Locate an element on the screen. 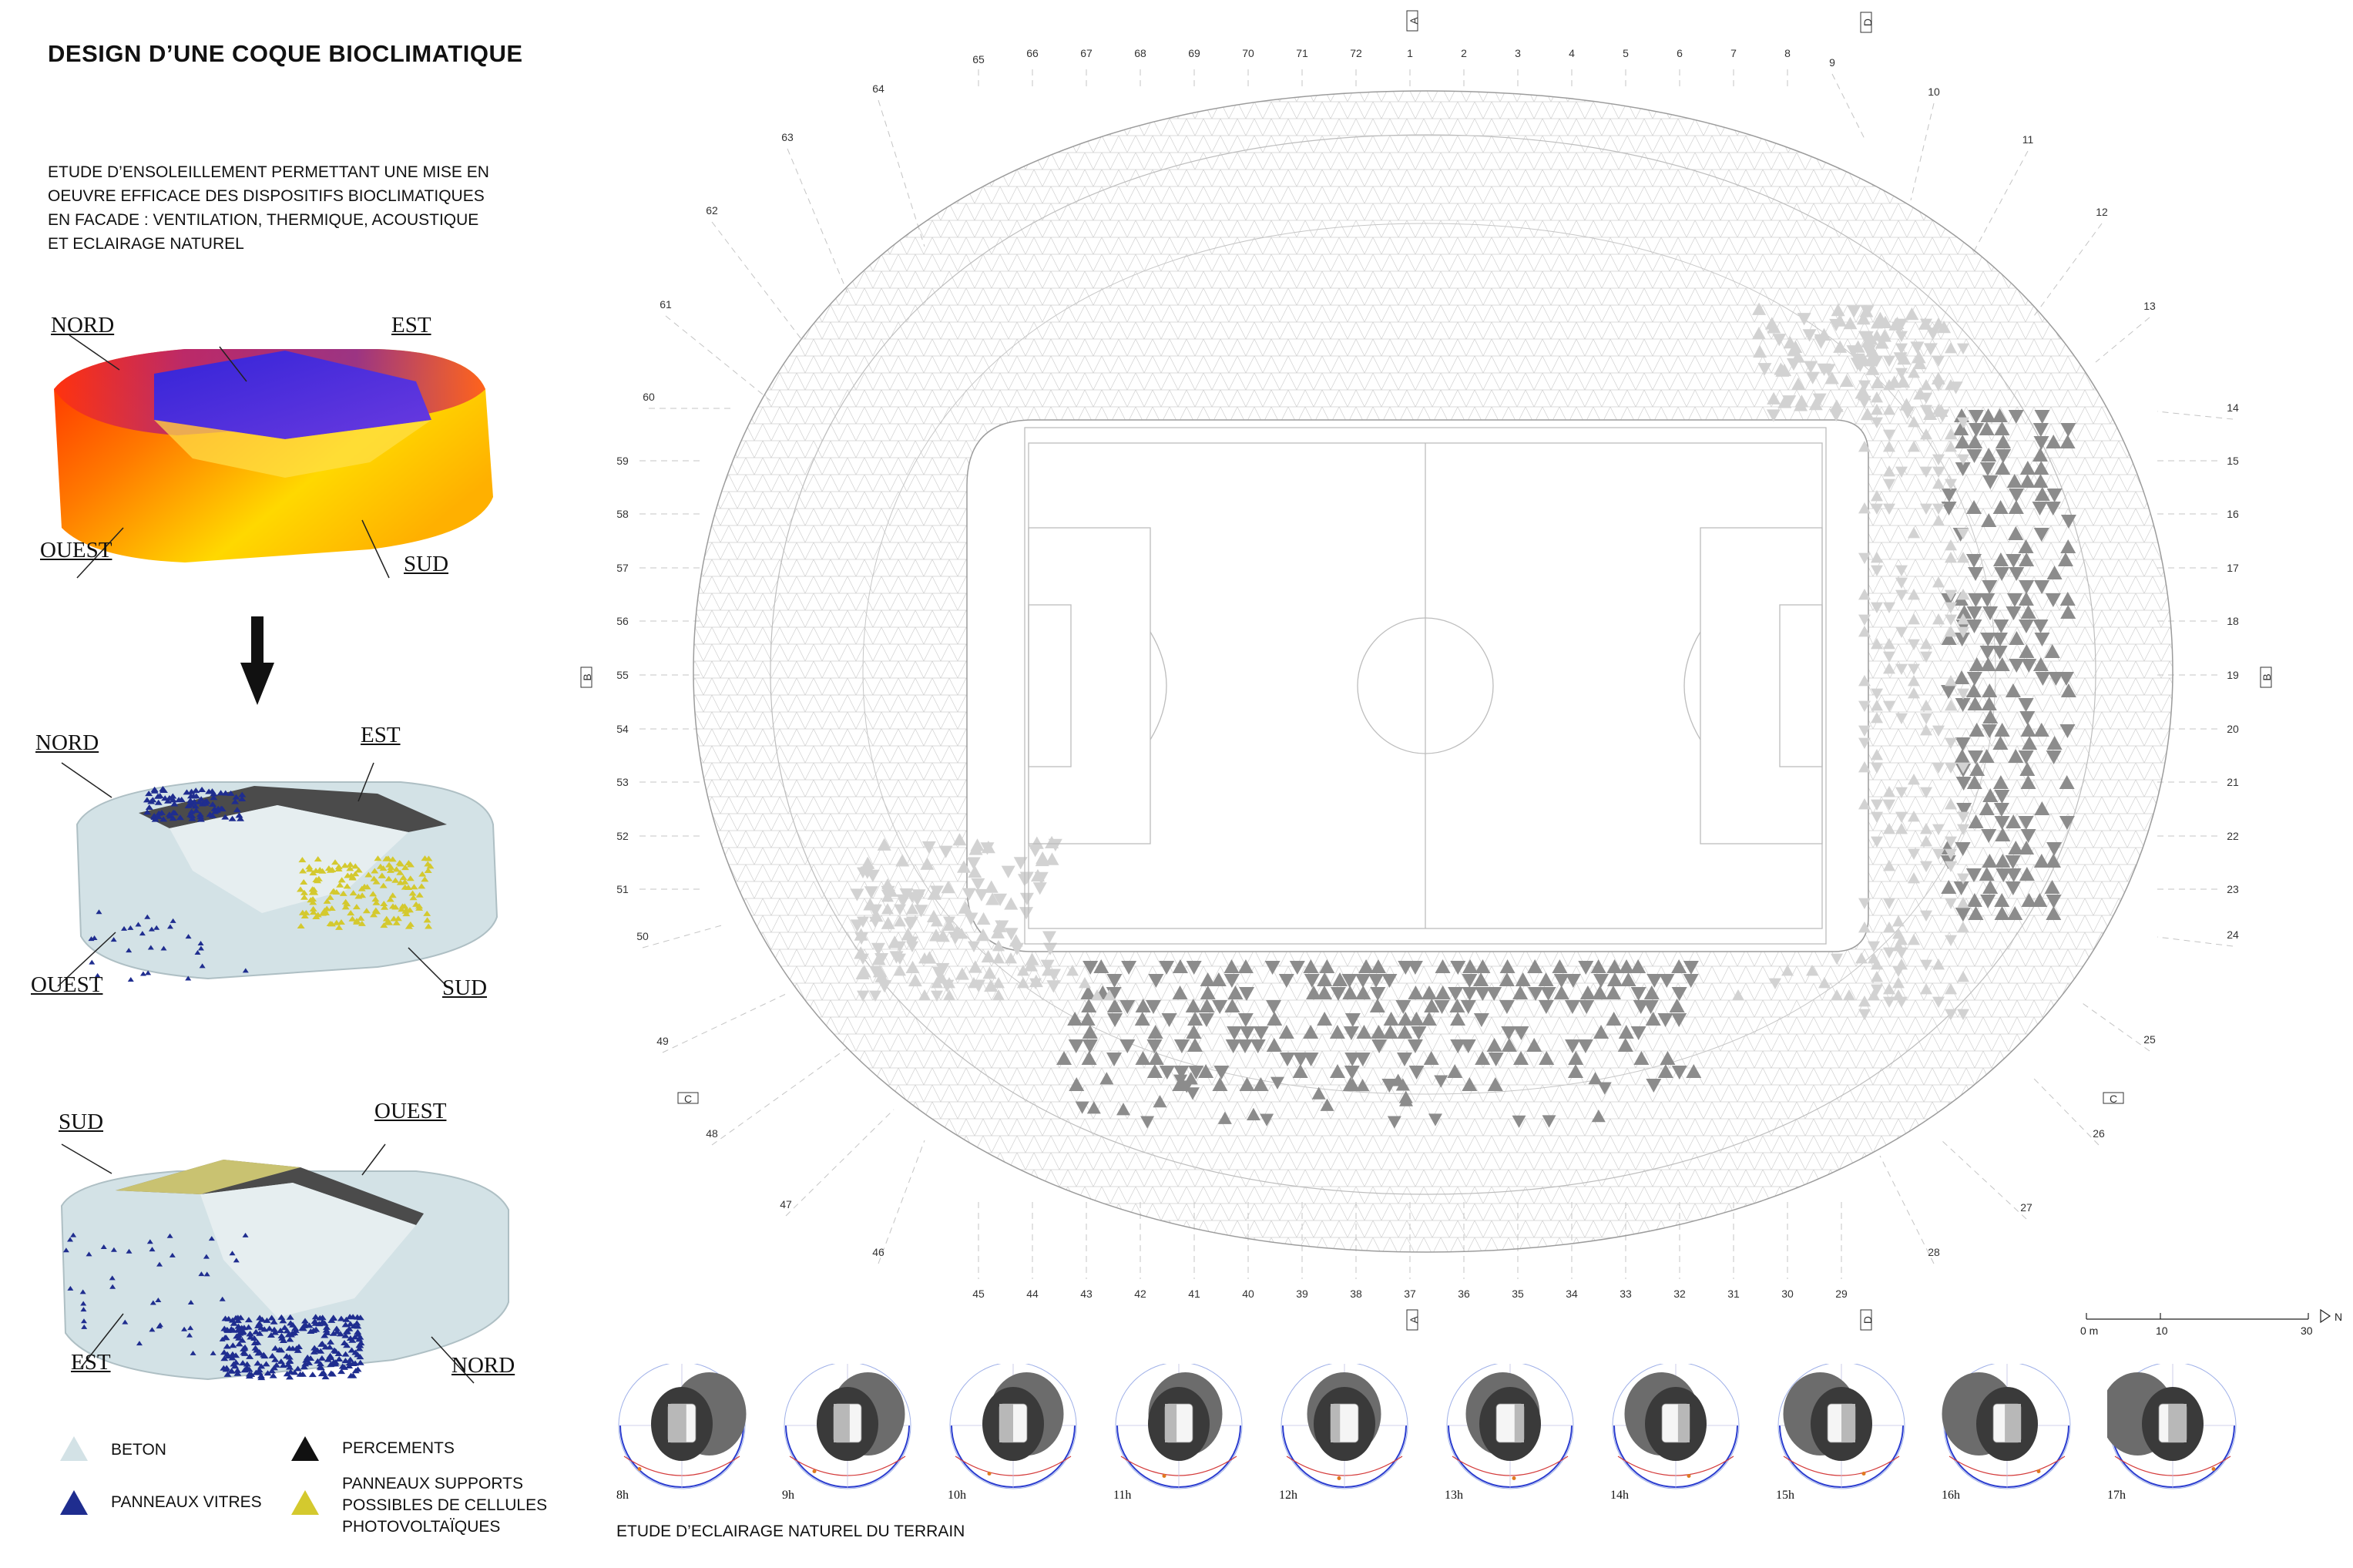 The image size is (2353, 1568). axis-label-bottom: 36 is located at coordinates (1464, 1294).